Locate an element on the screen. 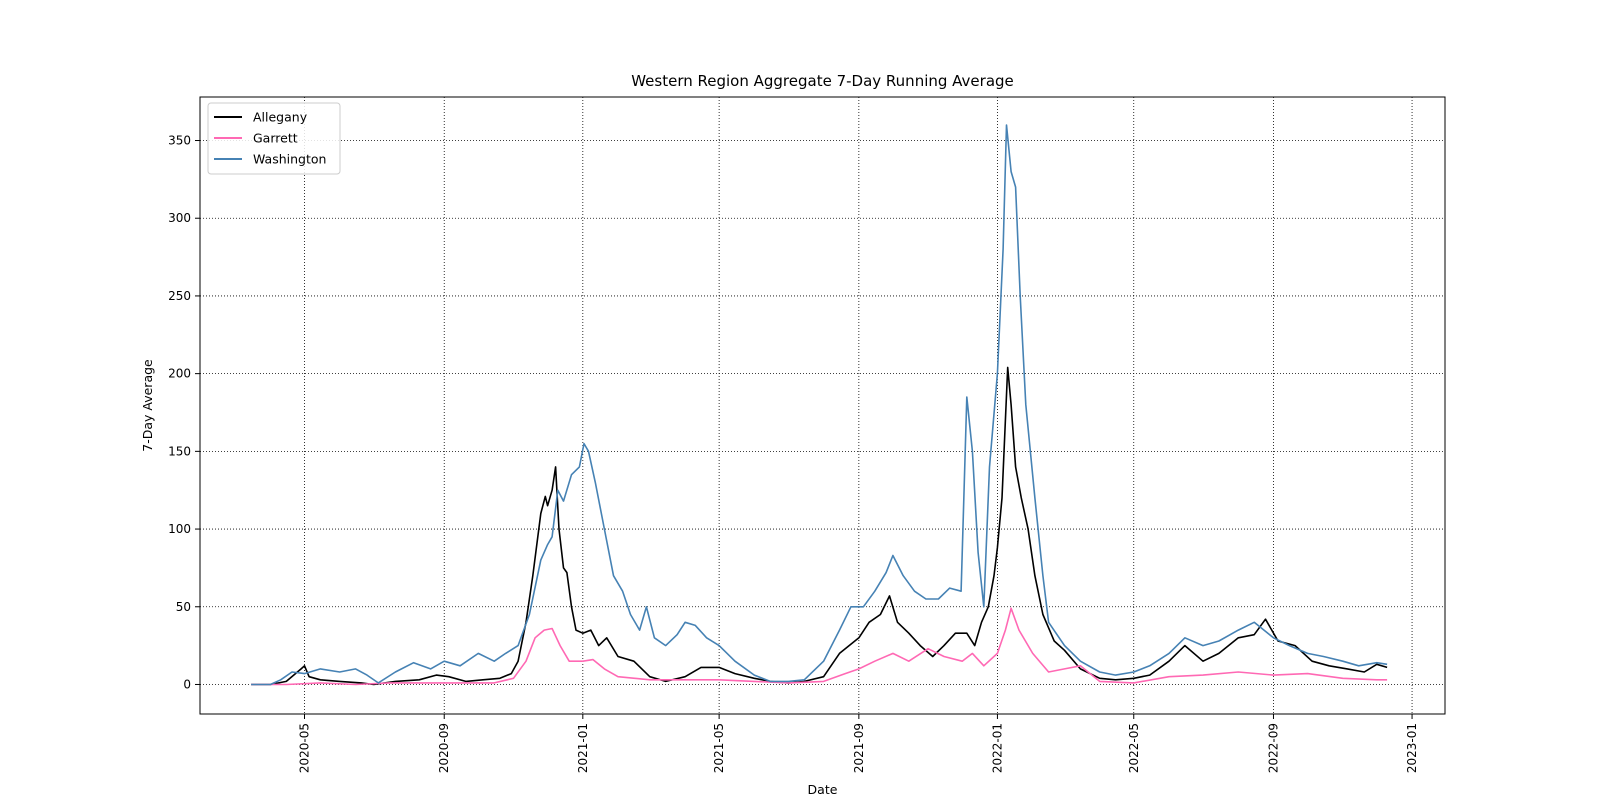  x-tick-label: 2023-01 is located at coordinates (1412, 748).